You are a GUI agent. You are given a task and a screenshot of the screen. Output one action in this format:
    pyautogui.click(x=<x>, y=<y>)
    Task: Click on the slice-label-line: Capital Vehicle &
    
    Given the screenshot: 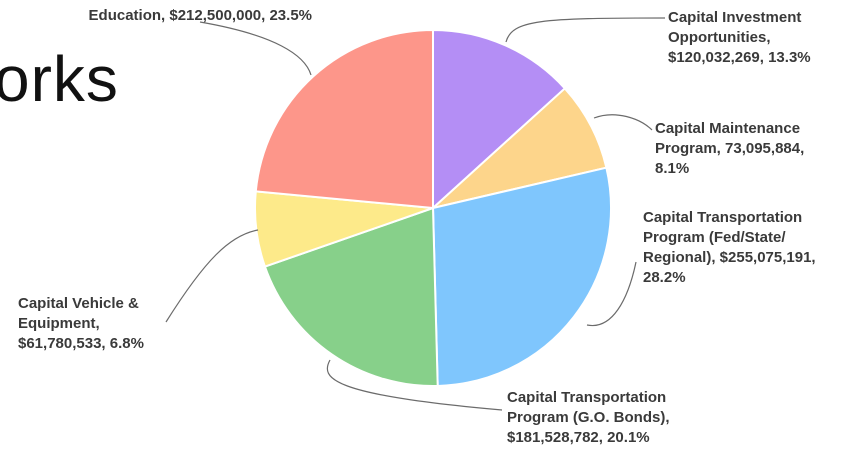 What is the action you would take?
    pyautogui.click(x=78, y=303)
    